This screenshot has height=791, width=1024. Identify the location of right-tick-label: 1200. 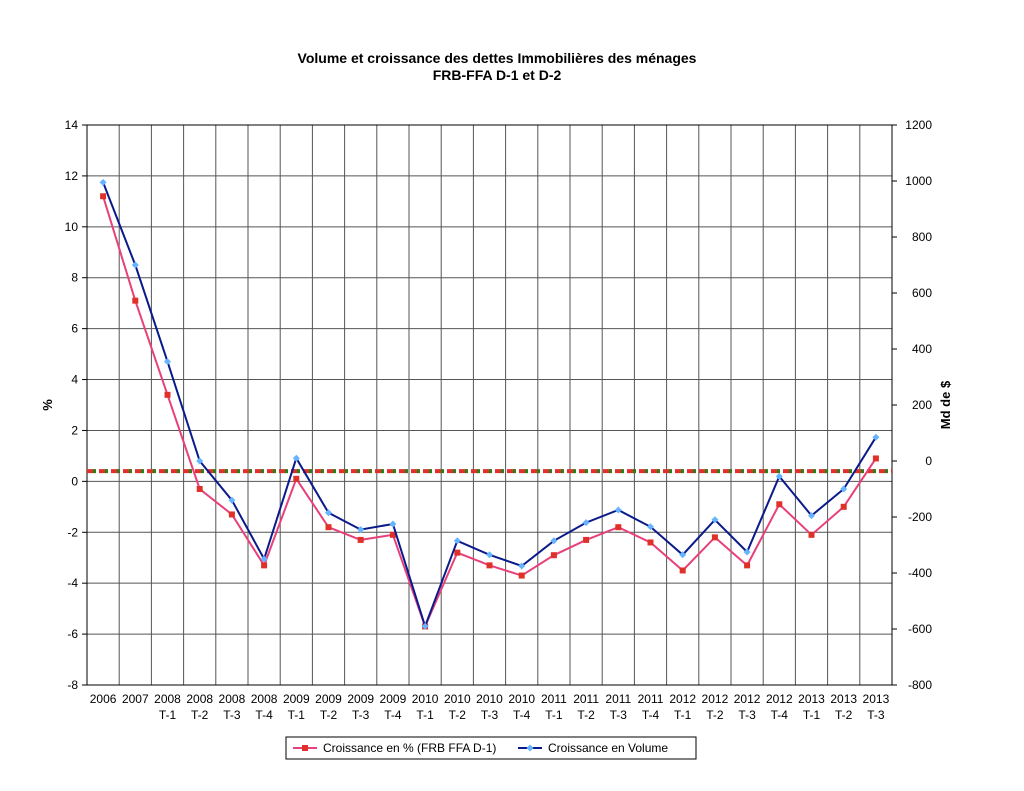
(918, 125).